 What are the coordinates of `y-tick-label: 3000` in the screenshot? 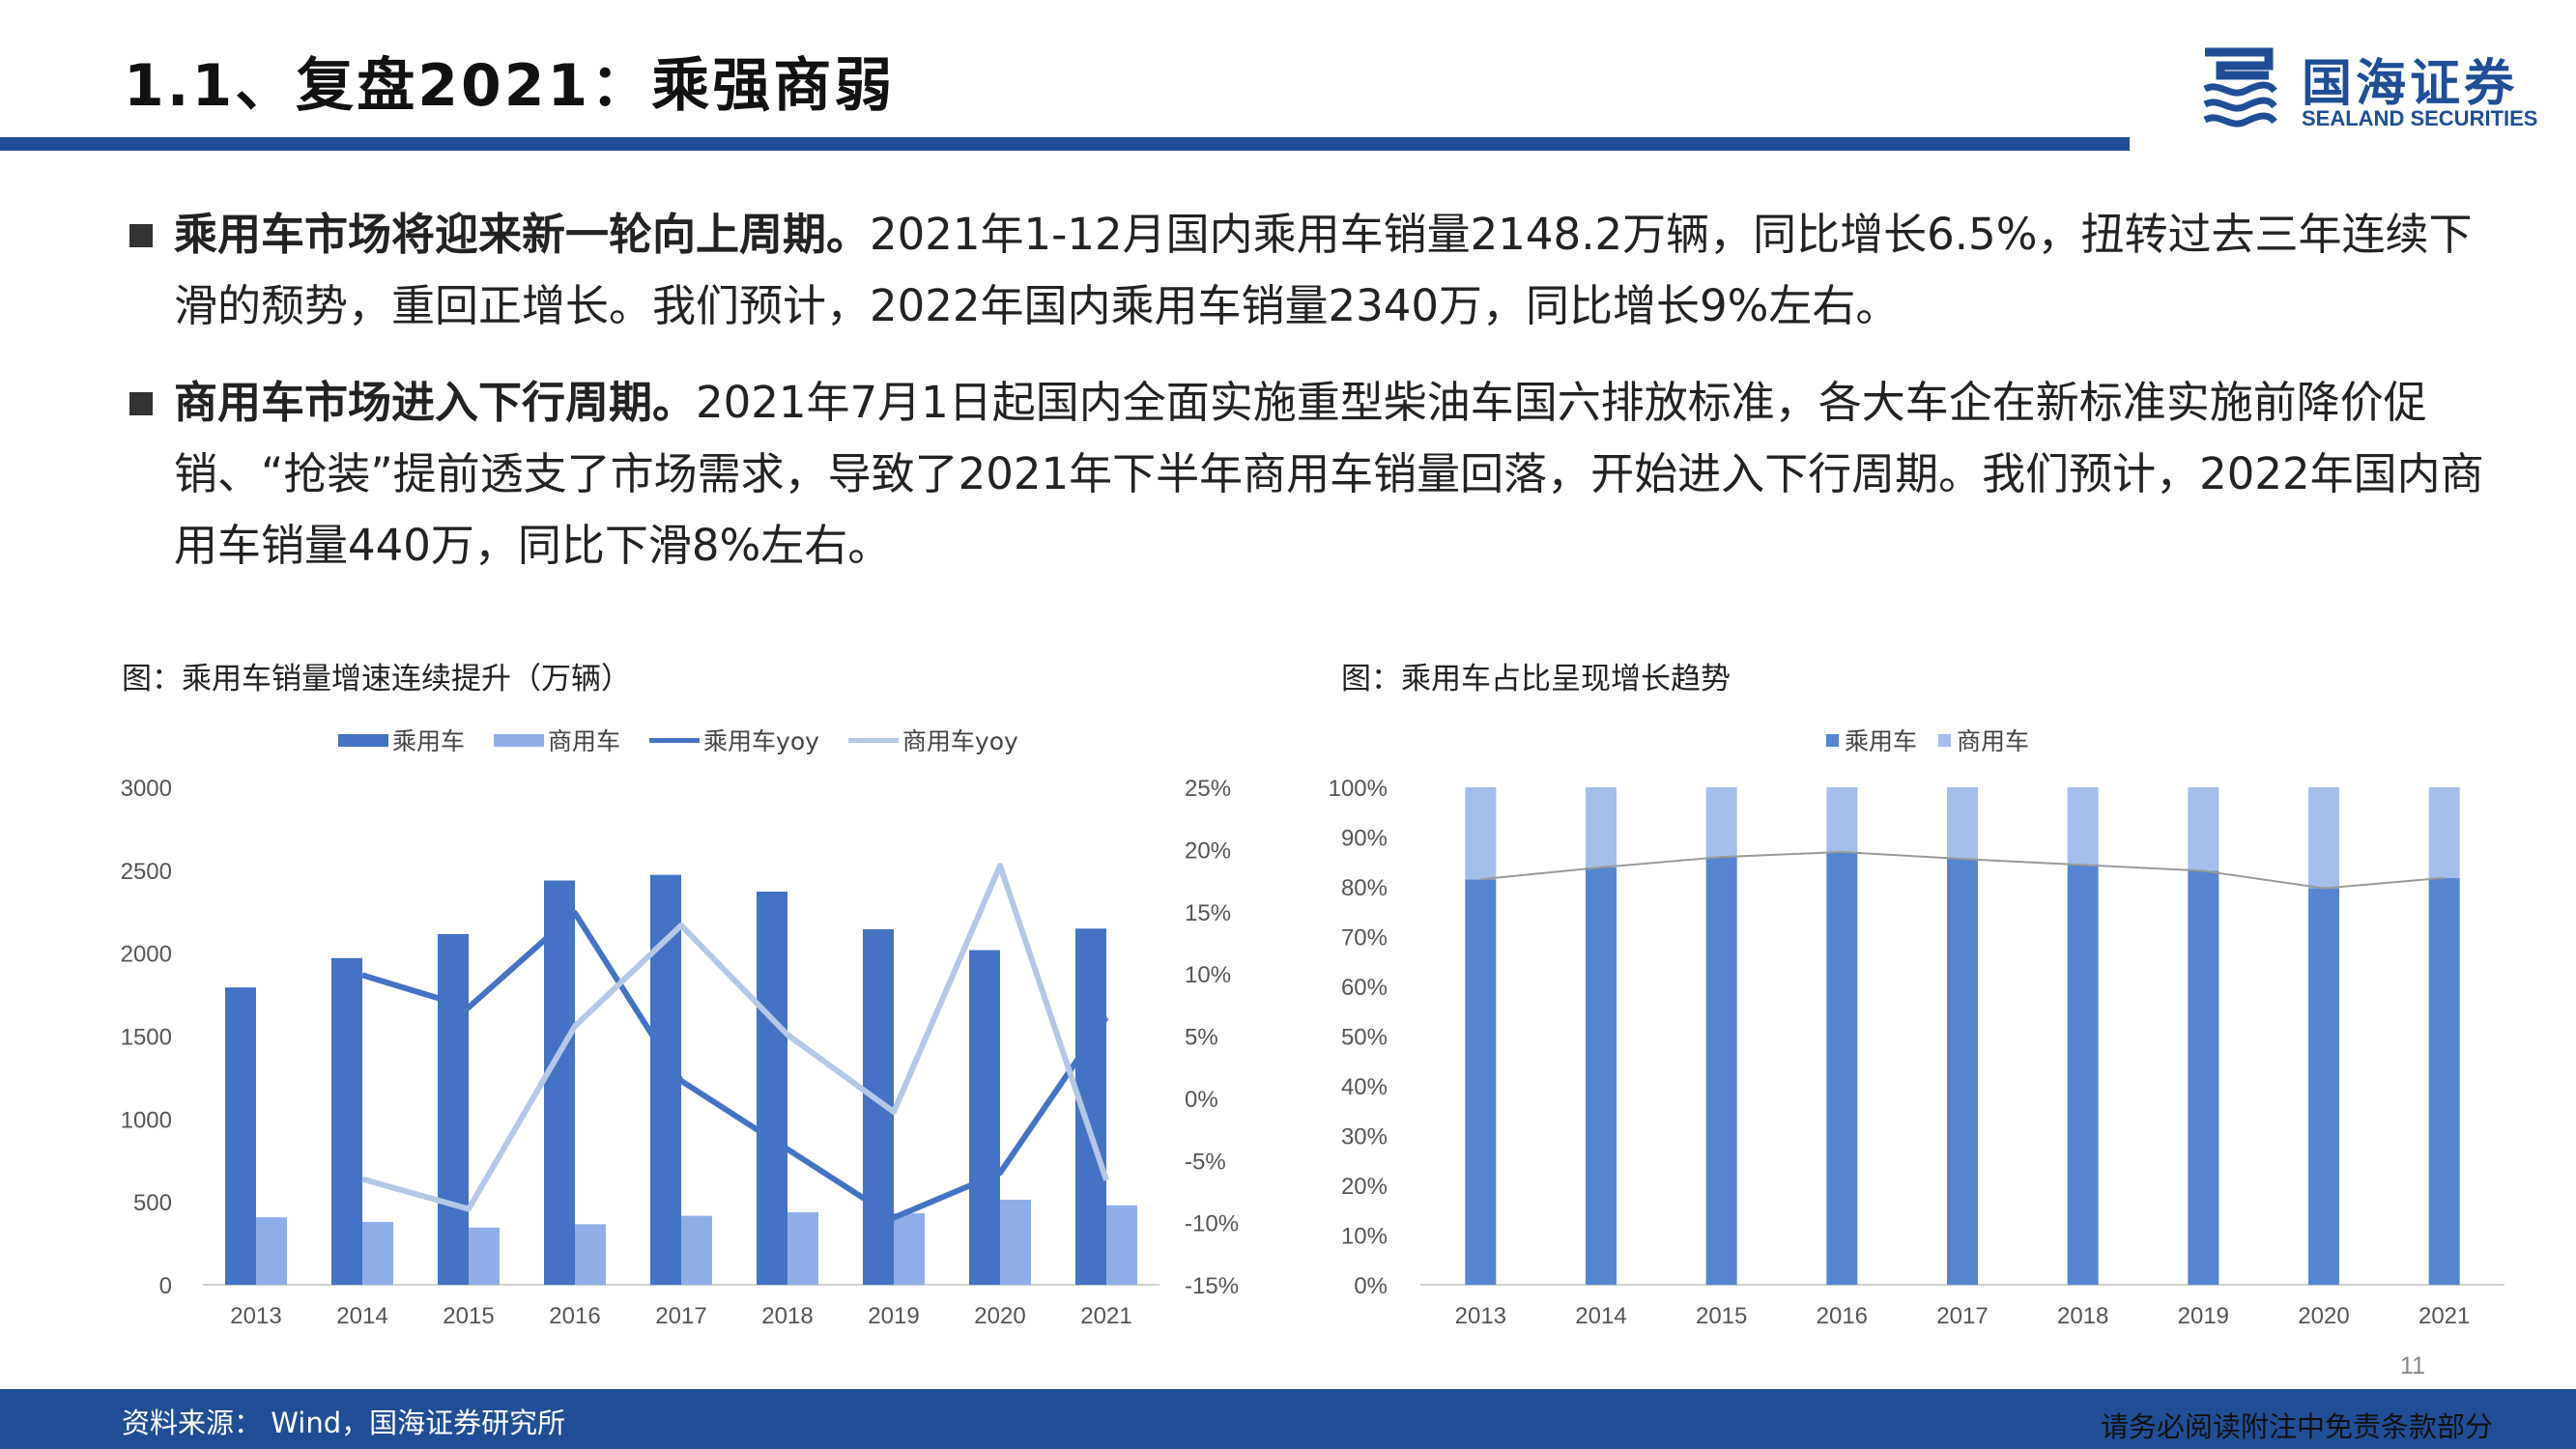 It's located at (147, 789).